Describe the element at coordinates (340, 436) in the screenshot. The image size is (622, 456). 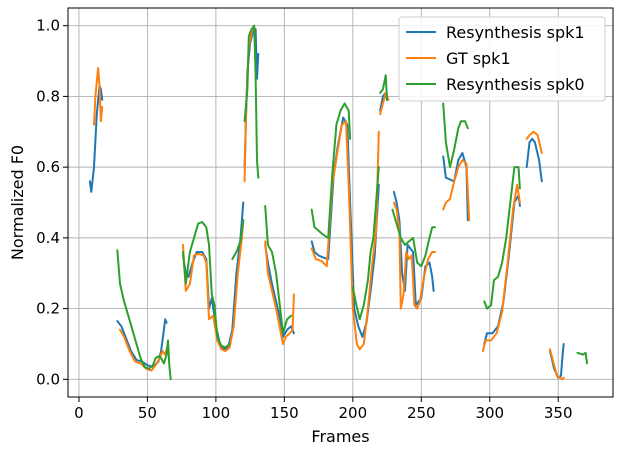
I see `x-axis-label: Frames` at that location.